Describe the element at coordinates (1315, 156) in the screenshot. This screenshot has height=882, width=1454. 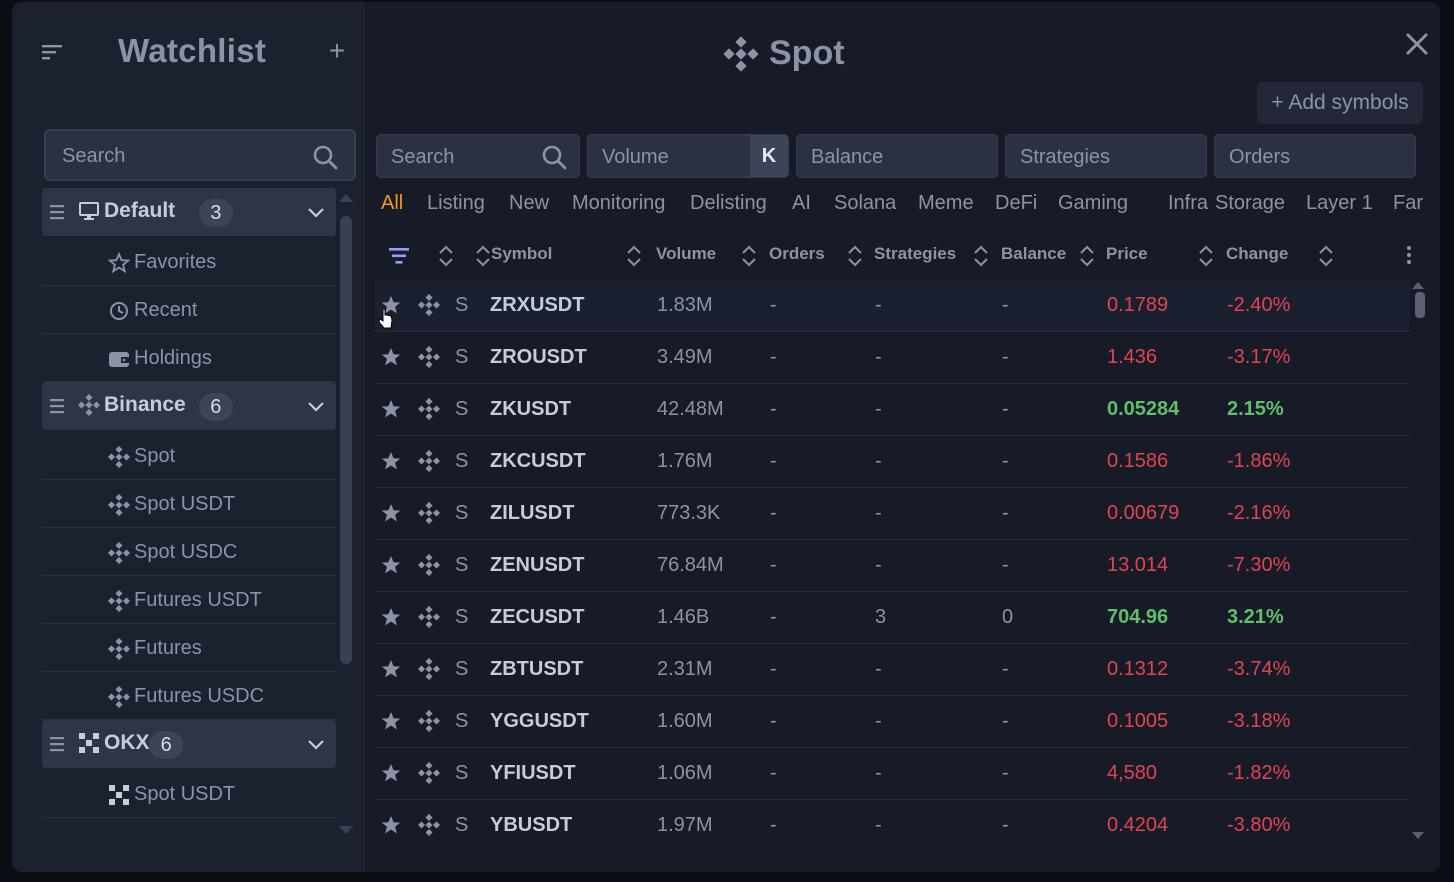
I see `orders-filter-input: Orders` at that location.